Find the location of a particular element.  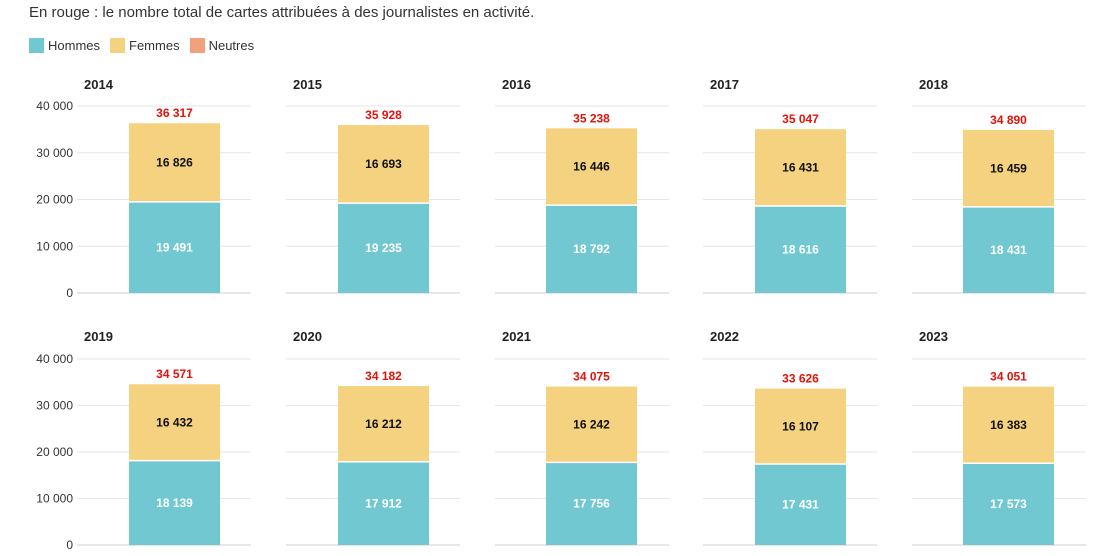

femmes-value-label: 16 383 is located at coordinates (1008, 425).